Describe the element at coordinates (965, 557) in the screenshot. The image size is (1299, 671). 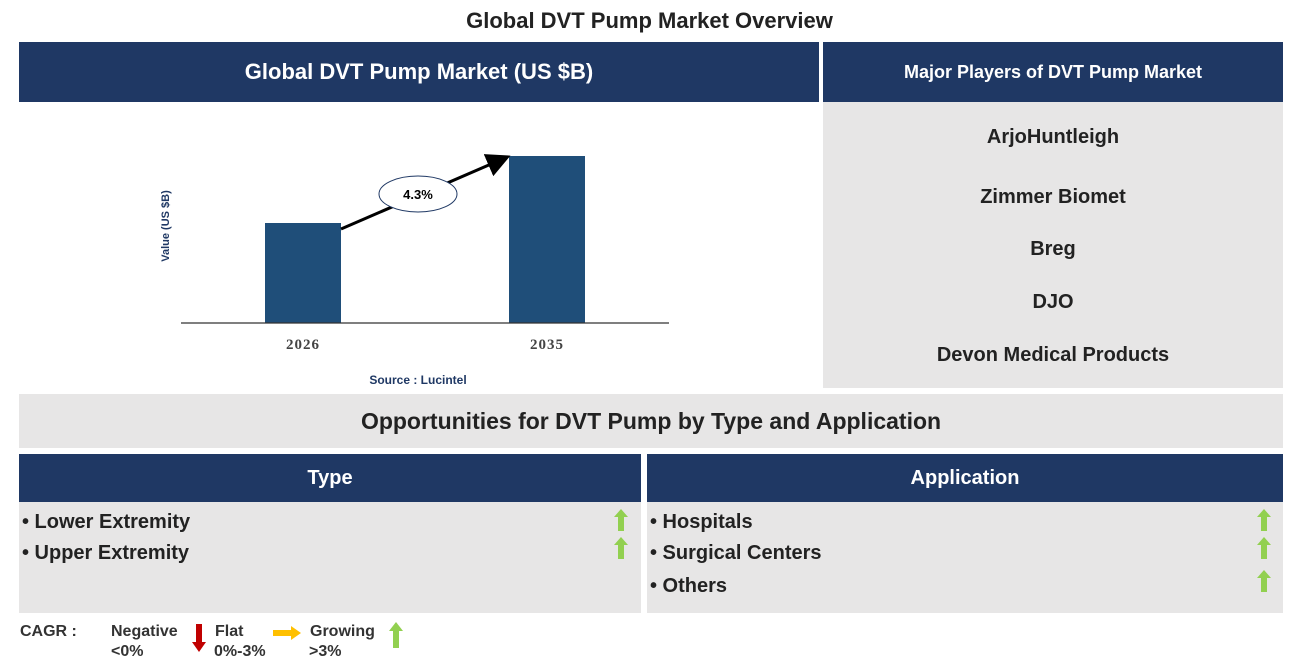
I see `application-panel` at that location.